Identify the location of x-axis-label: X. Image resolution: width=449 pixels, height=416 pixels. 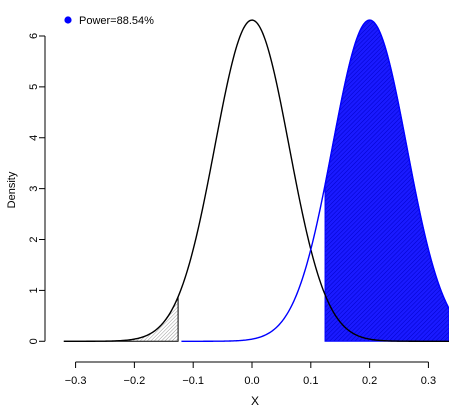
(255, 401).